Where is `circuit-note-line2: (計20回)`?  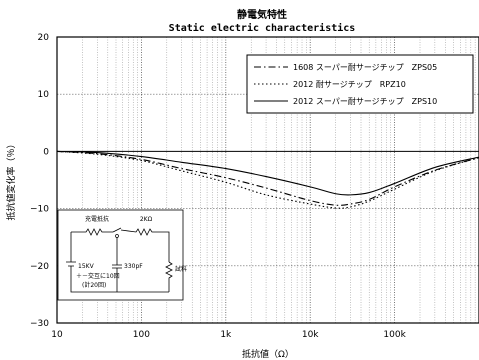 circuit-note-line2: (計20回) is located at coordinates (94, 285).